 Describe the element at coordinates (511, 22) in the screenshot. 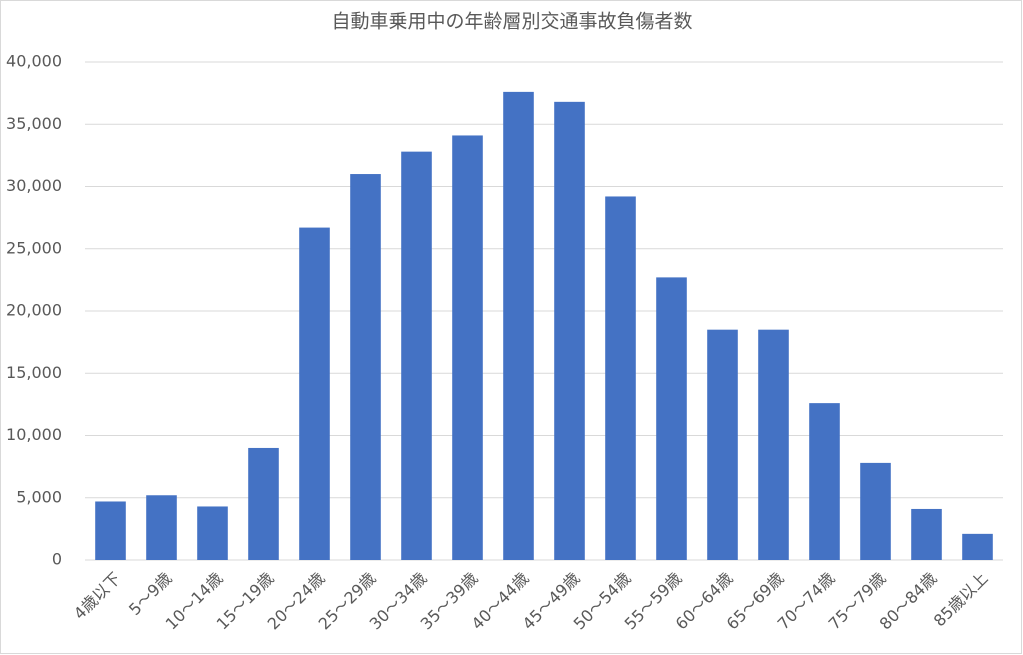

I see `chart-title: 自動車乗用中の年齢層別交通事故負傷者数` at that location.